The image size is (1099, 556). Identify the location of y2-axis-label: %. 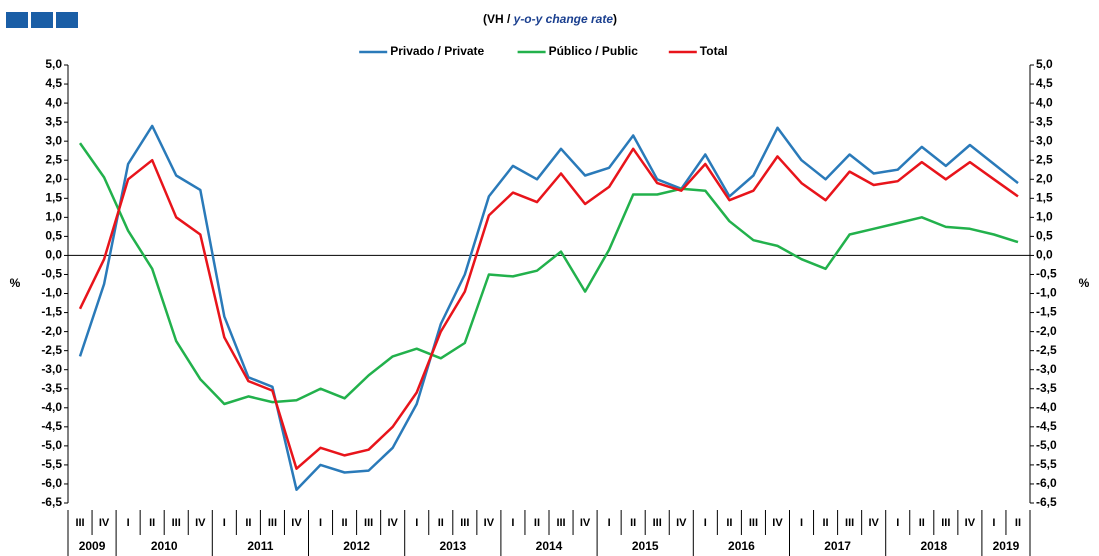
(1084, 283).